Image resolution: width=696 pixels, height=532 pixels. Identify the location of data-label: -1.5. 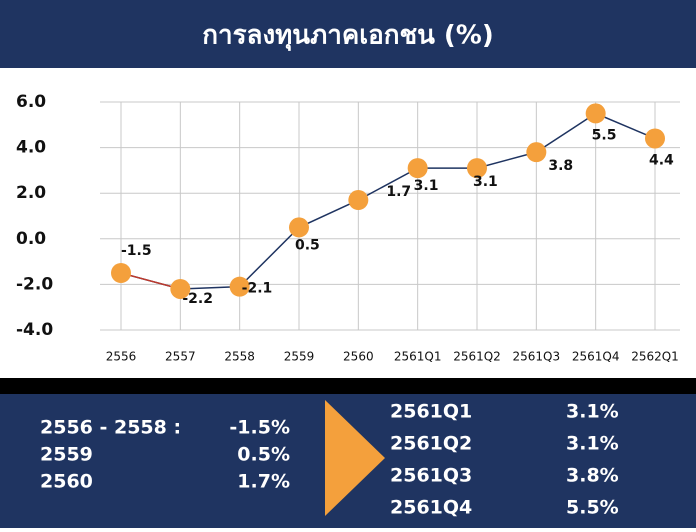
(136, 251).